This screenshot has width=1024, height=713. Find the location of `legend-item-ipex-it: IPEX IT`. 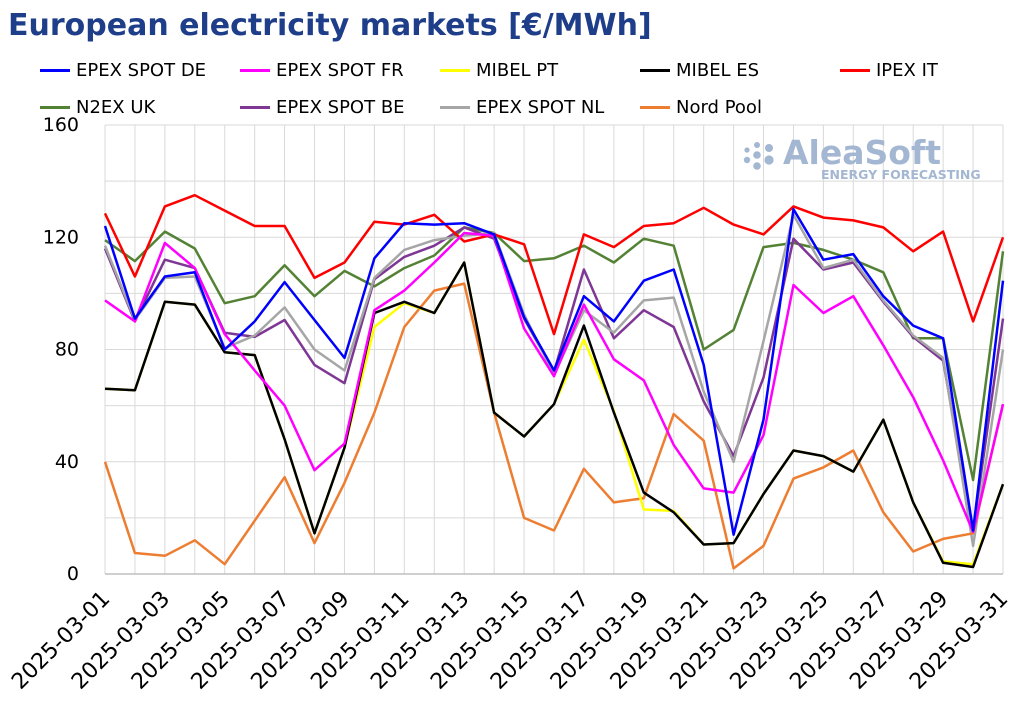

legend-item-ipex-it: IPEX IT is located at coordinates (910, 70).